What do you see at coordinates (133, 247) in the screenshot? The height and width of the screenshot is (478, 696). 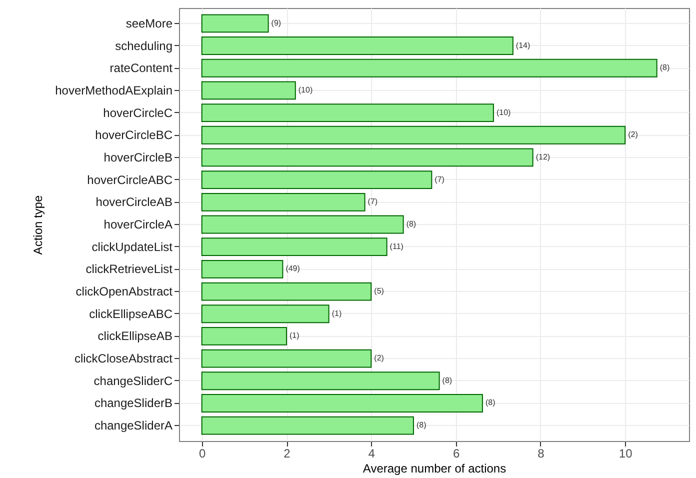 I see `y-tick-label: clickUpdateList` at bounding box center [133, 247].